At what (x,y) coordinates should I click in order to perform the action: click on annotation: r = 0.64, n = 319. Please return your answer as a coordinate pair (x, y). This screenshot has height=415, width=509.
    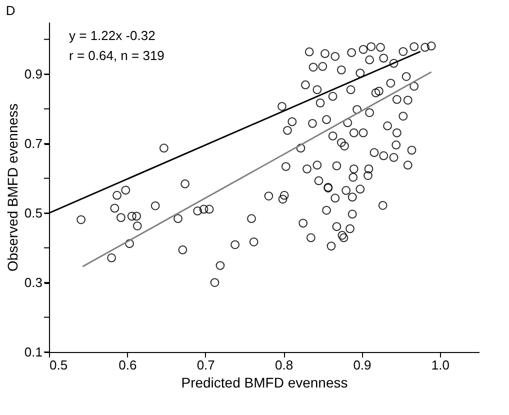
    Looking at the image, I should click on (116, 55).